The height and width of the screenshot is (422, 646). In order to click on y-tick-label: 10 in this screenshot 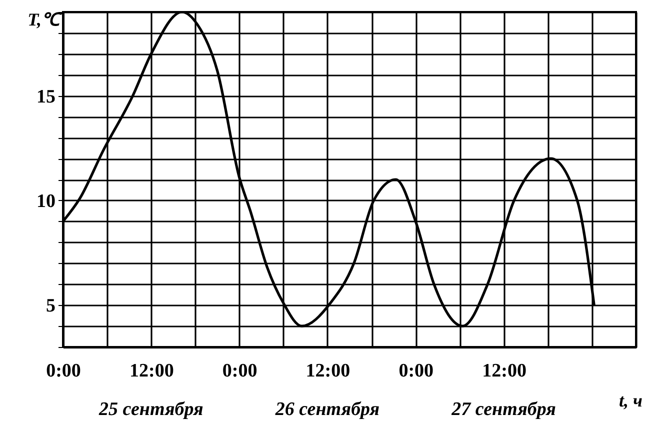, I will do `click(46, 201)`.